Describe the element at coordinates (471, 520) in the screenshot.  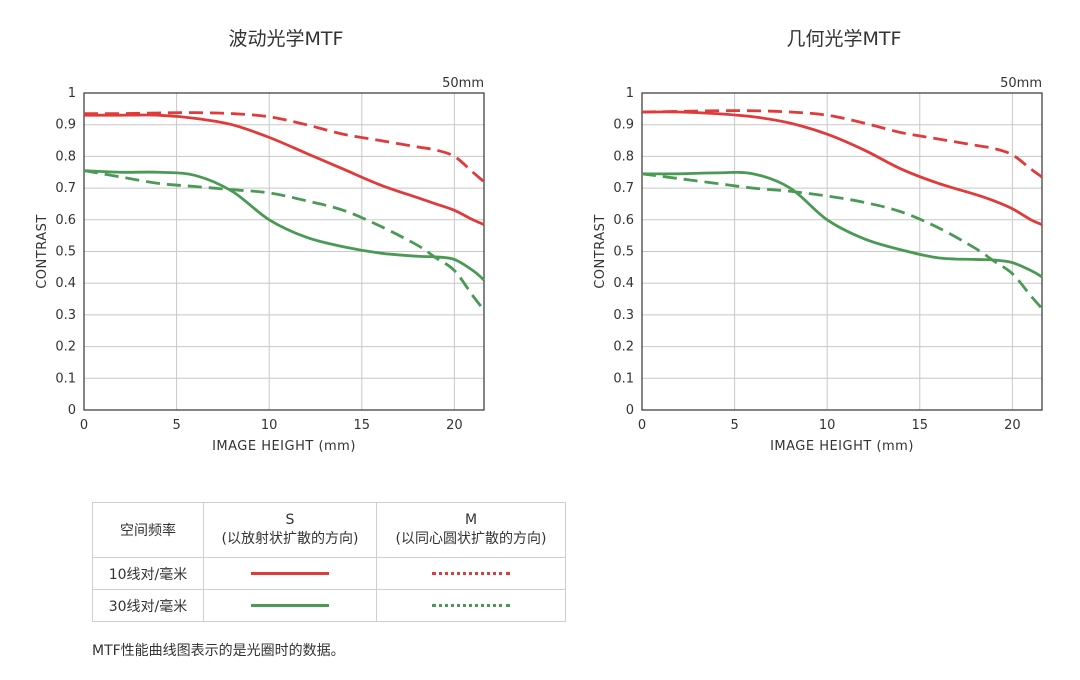
I see `legend-m-title: M` at that location.